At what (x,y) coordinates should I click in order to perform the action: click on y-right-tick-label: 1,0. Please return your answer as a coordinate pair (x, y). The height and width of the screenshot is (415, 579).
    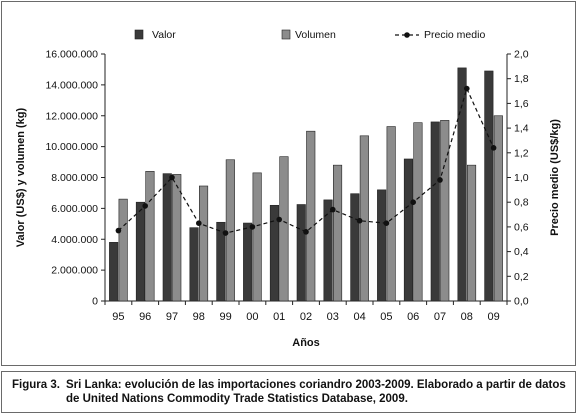
    Looking at the image, I should click on (521, 178).